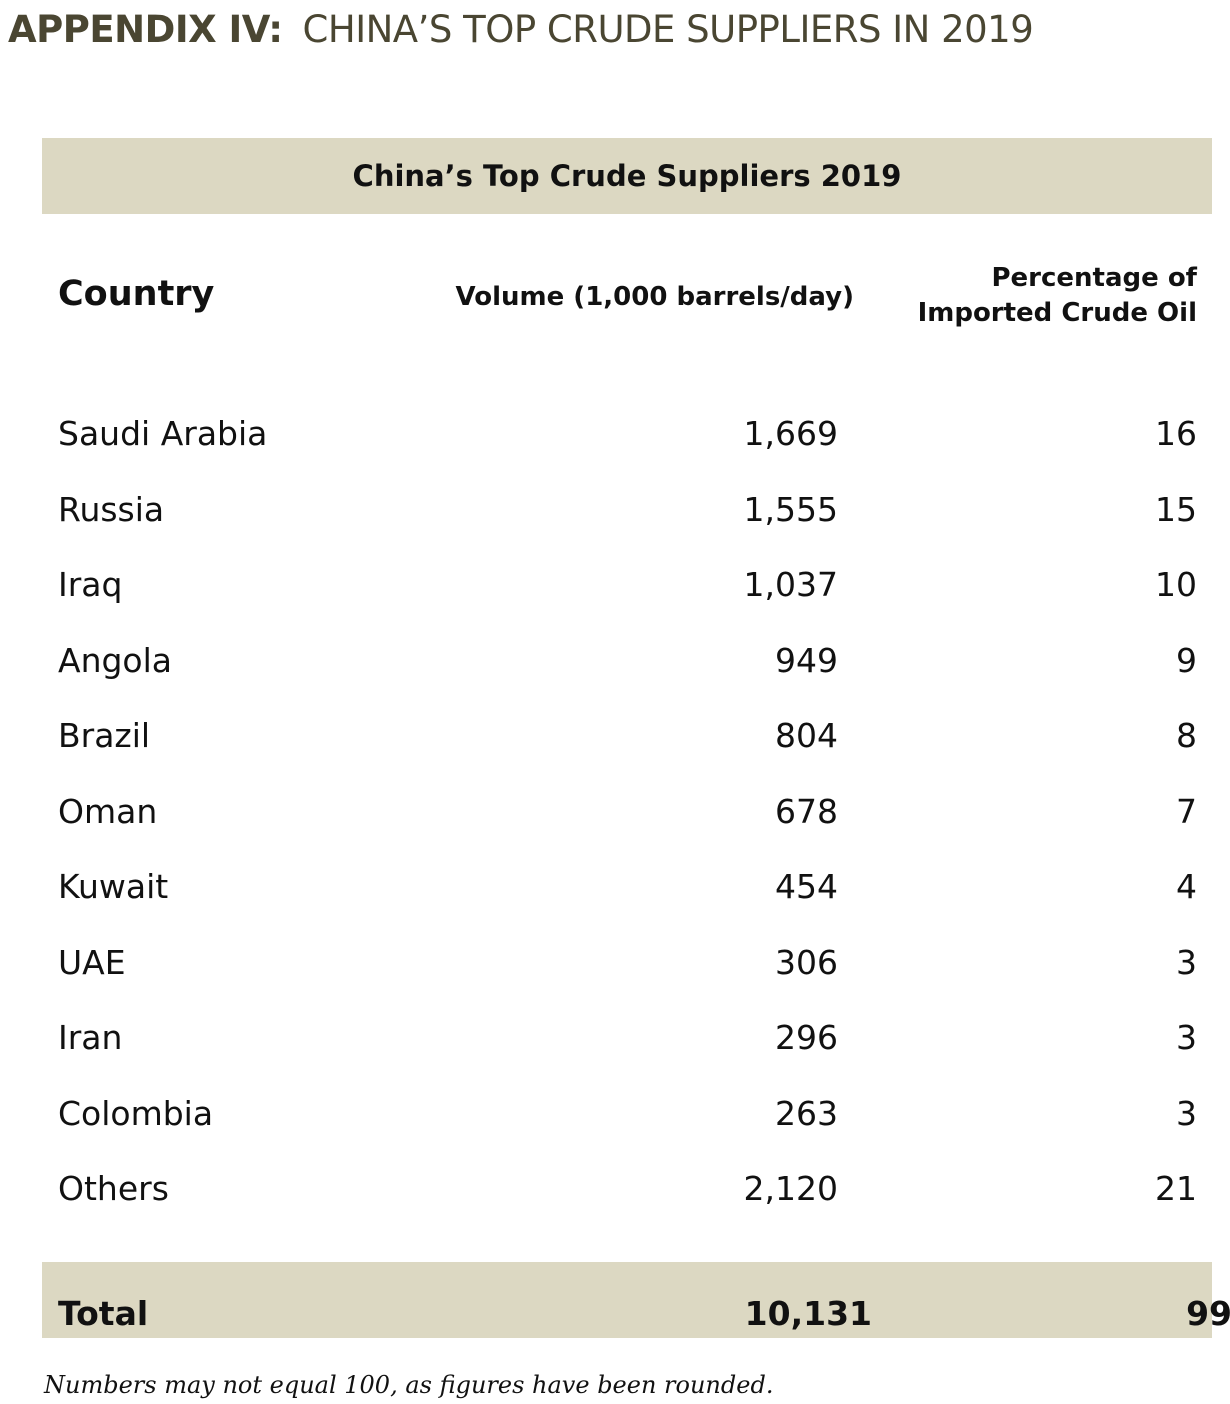 This screenshot has width=1230, height=1404. I want to click on cell-volume: 306, so click(806, 962).